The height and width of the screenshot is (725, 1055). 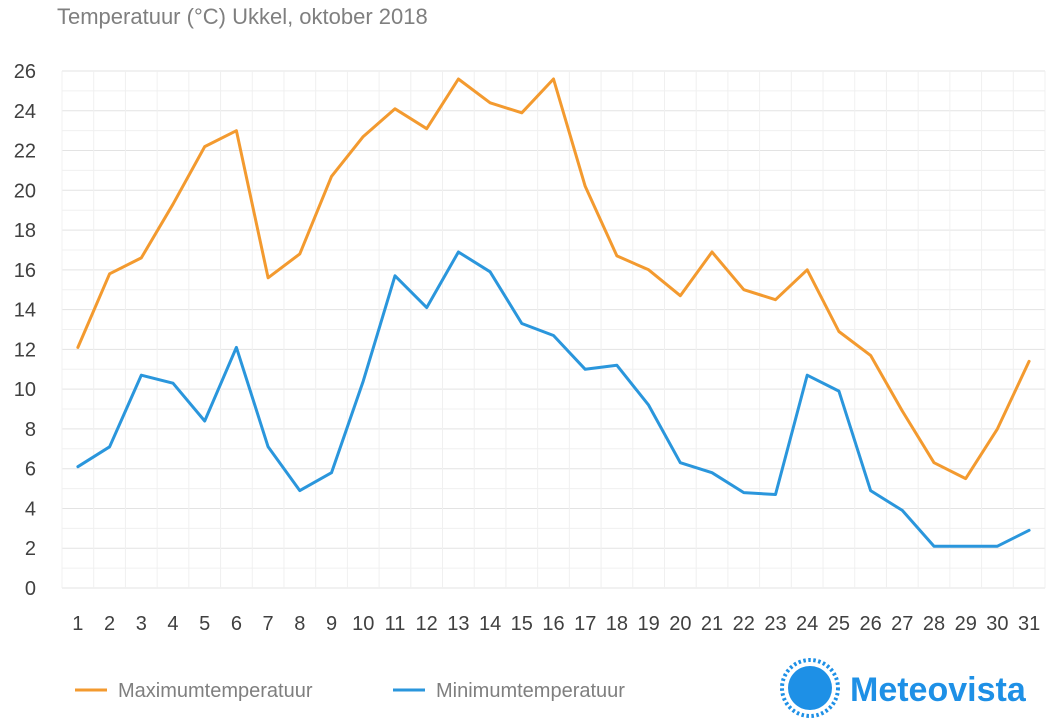 I want to click on x-tick-label: 22, so click(x=744, y=624).